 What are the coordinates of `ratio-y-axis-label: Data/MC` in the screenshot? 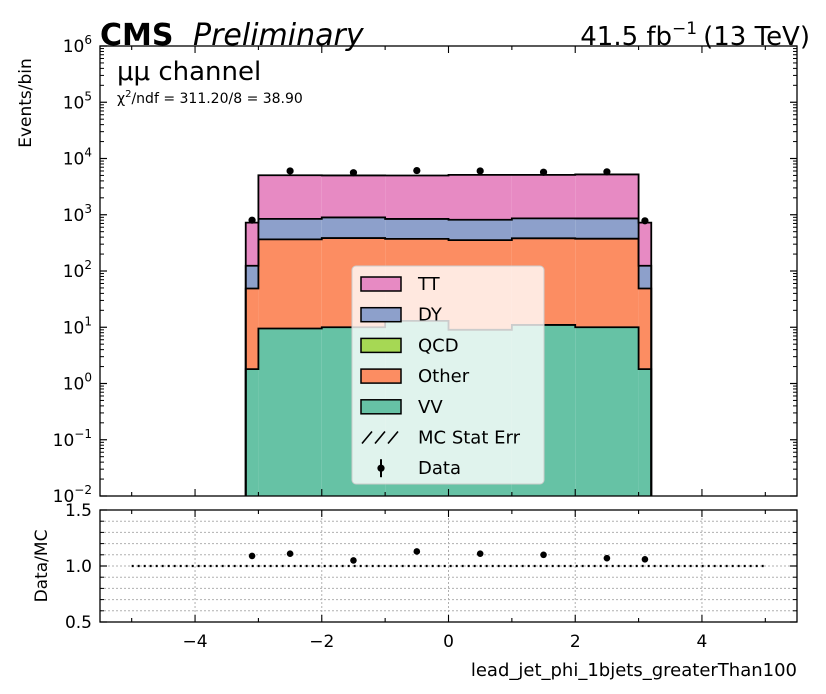 It's located at (42, 566).